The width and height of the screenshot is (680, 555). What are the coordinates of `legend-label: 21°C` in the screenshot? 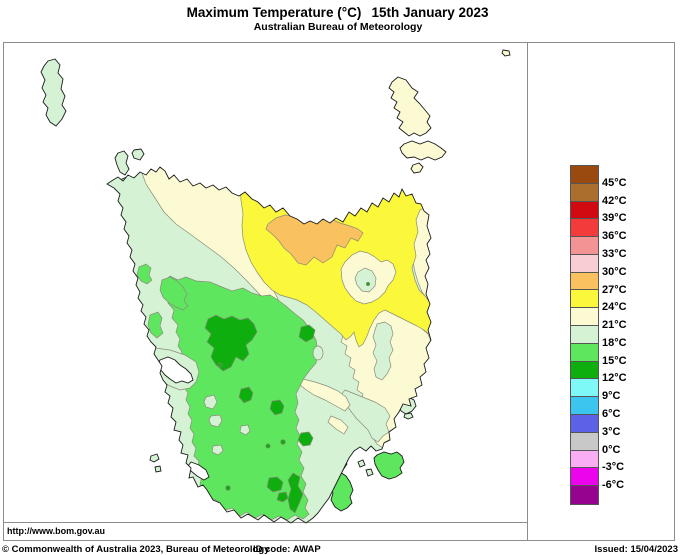 It's located at (614, 325).